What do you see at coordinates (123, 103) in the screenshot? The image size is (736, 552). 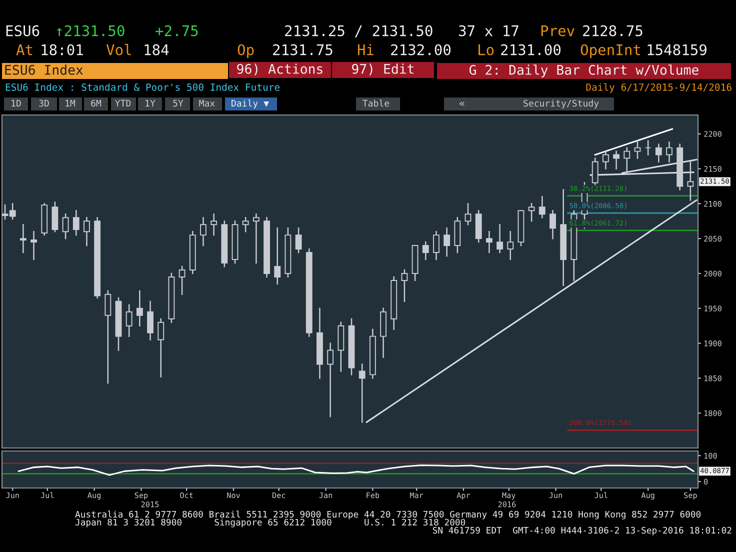 I see `text: YTD` at bounding box center [123, 103].